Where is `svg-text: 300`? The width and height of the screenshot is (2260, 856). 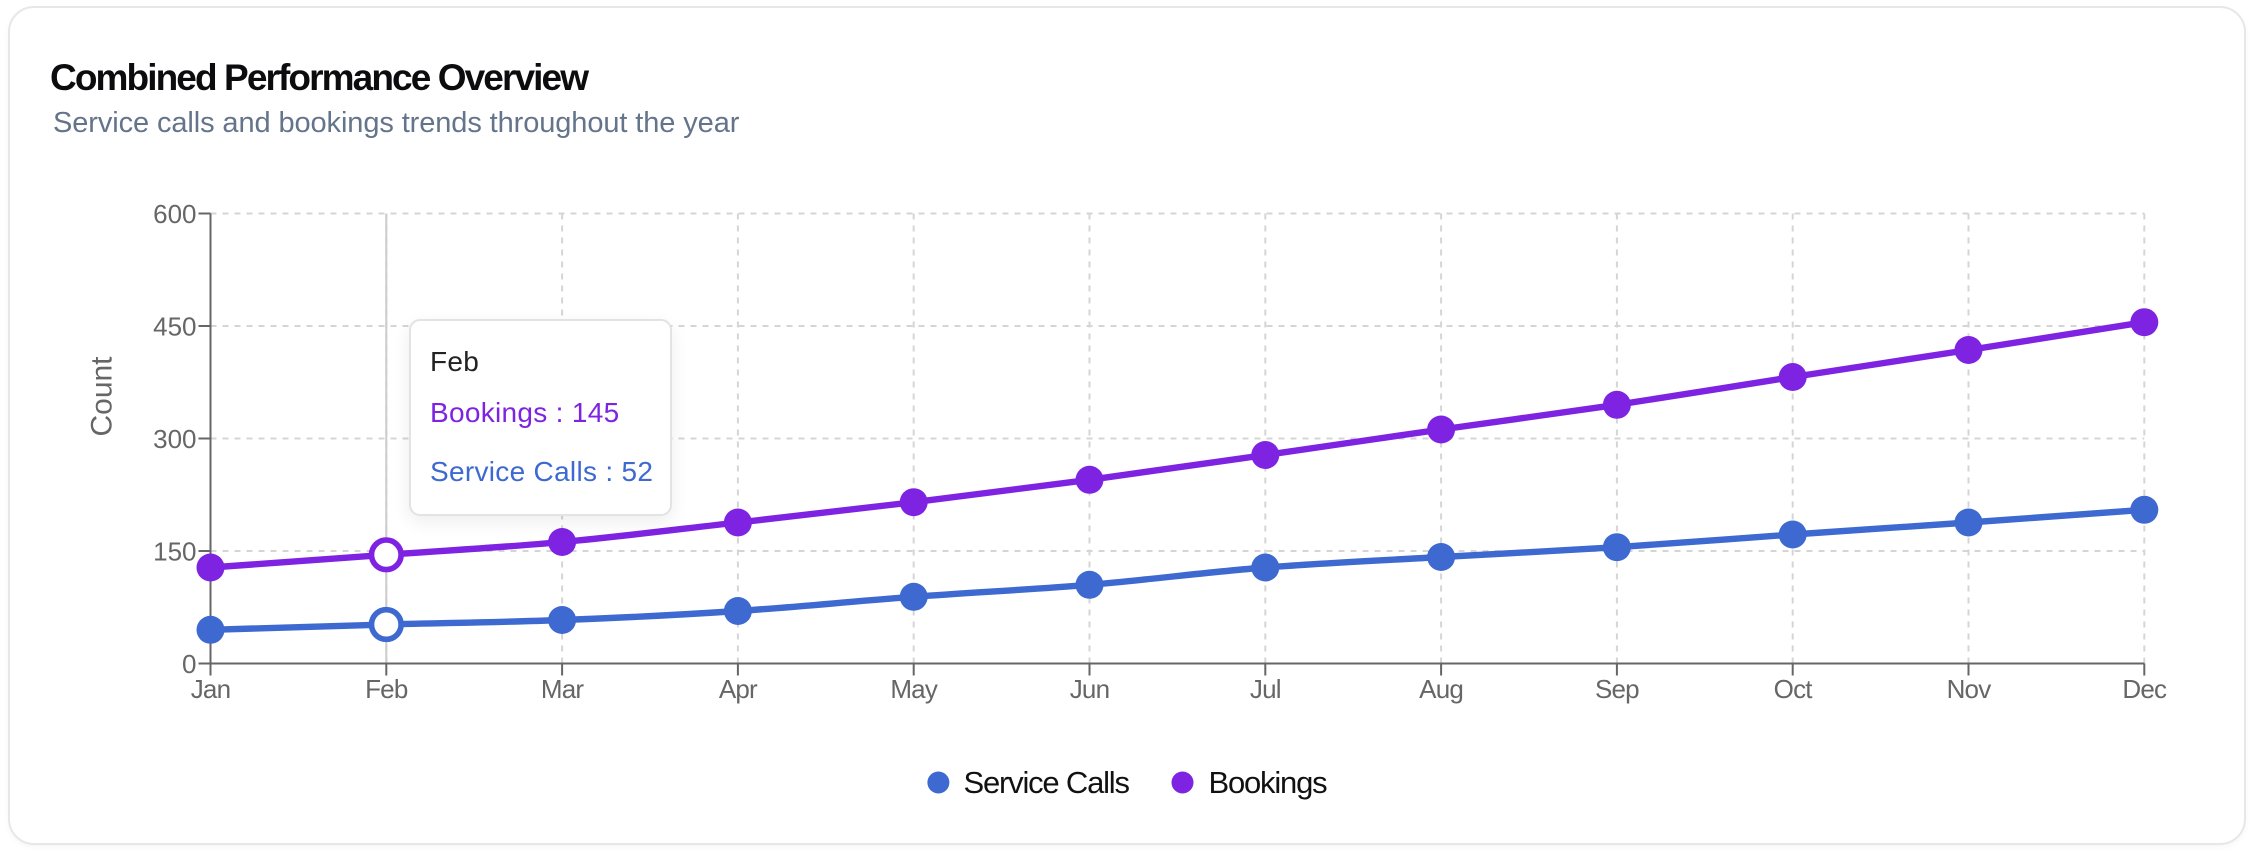 svg-text: 300 is located at coordinates (174, 439).